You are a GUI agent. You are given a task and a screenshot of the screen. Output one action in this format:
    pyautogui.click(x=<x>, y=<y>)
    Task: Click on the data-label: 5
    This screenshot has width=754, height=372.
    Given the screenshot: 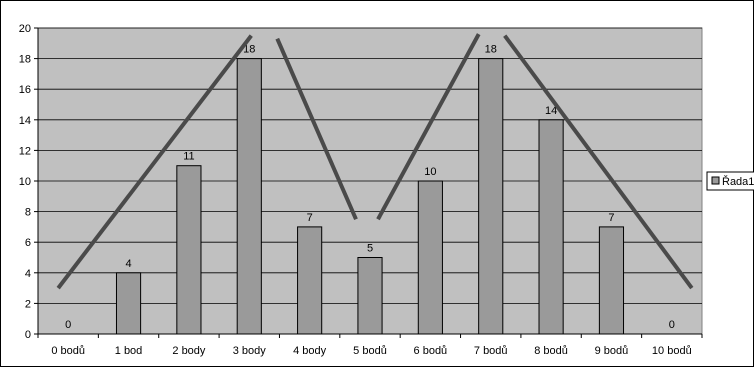 What is the action you would take?
    pyautogui.click(x=370, y=249)
    